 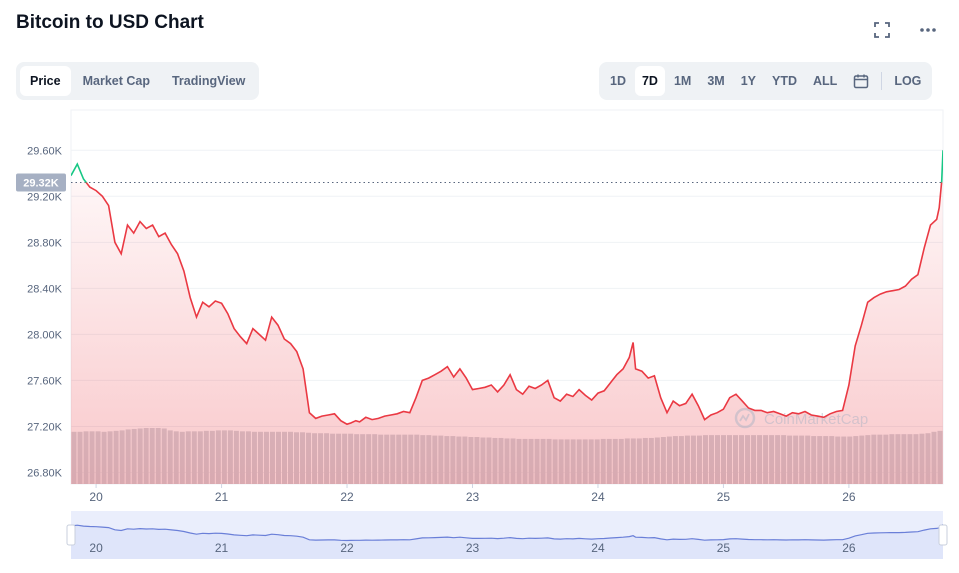 What do you see at coordinates (724, 497) in the screenshot?
I see `x-tick-label: 25` at bounding box center [724, 497].